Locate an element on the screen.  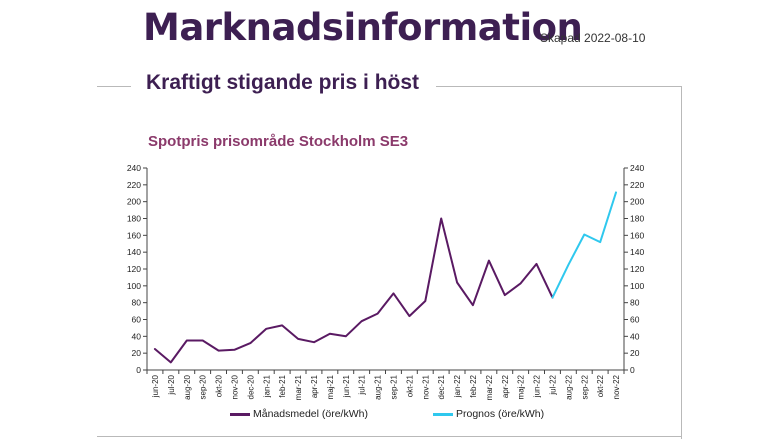
legend-label-forecast: Prognos (öre/kWh) is located at coordinates (500, 414).